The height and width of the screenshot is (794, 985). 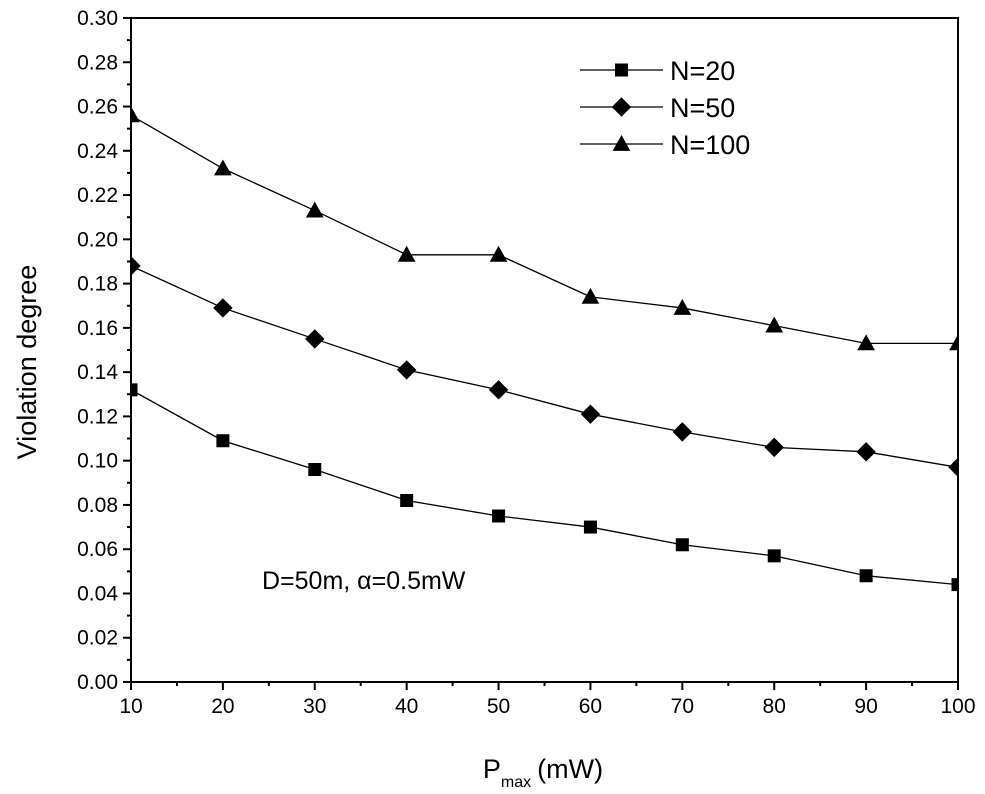 I want to click on x-tick-label: 40, so click(x=406, y=706).